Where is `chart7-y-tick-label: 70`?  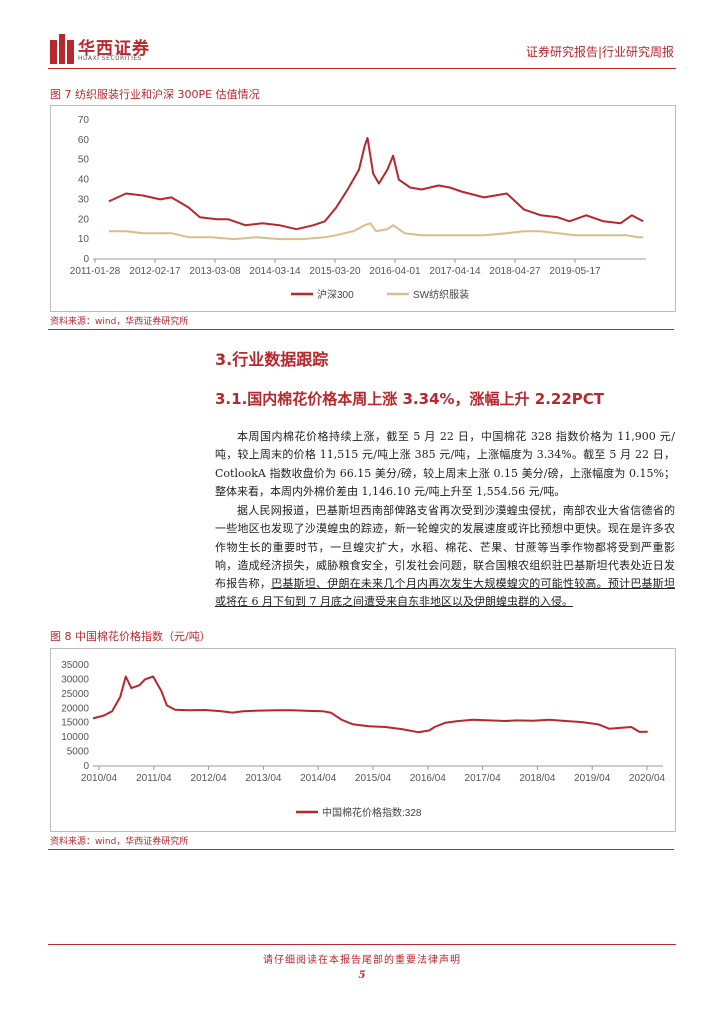
chart7-y-tick-label: 70 is located at coordinates (84, 120).